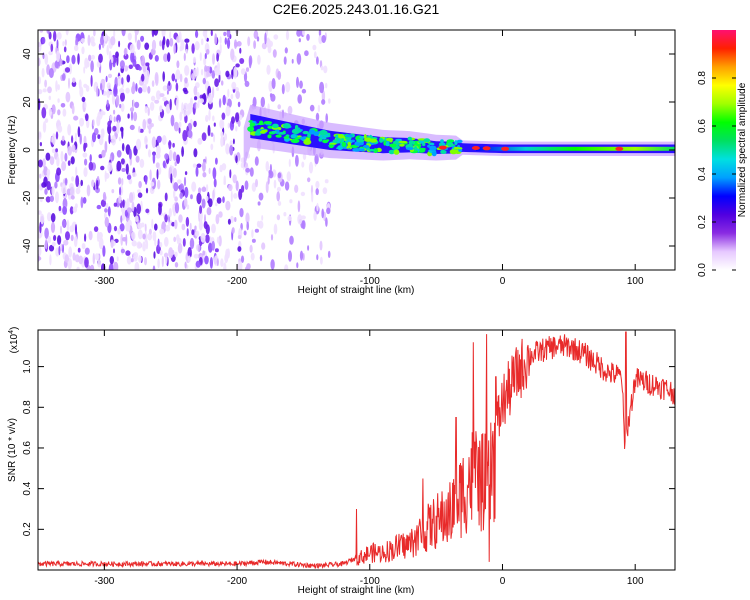  I want to click on colorbar-tick-label: 0.8, so click(702, 78).